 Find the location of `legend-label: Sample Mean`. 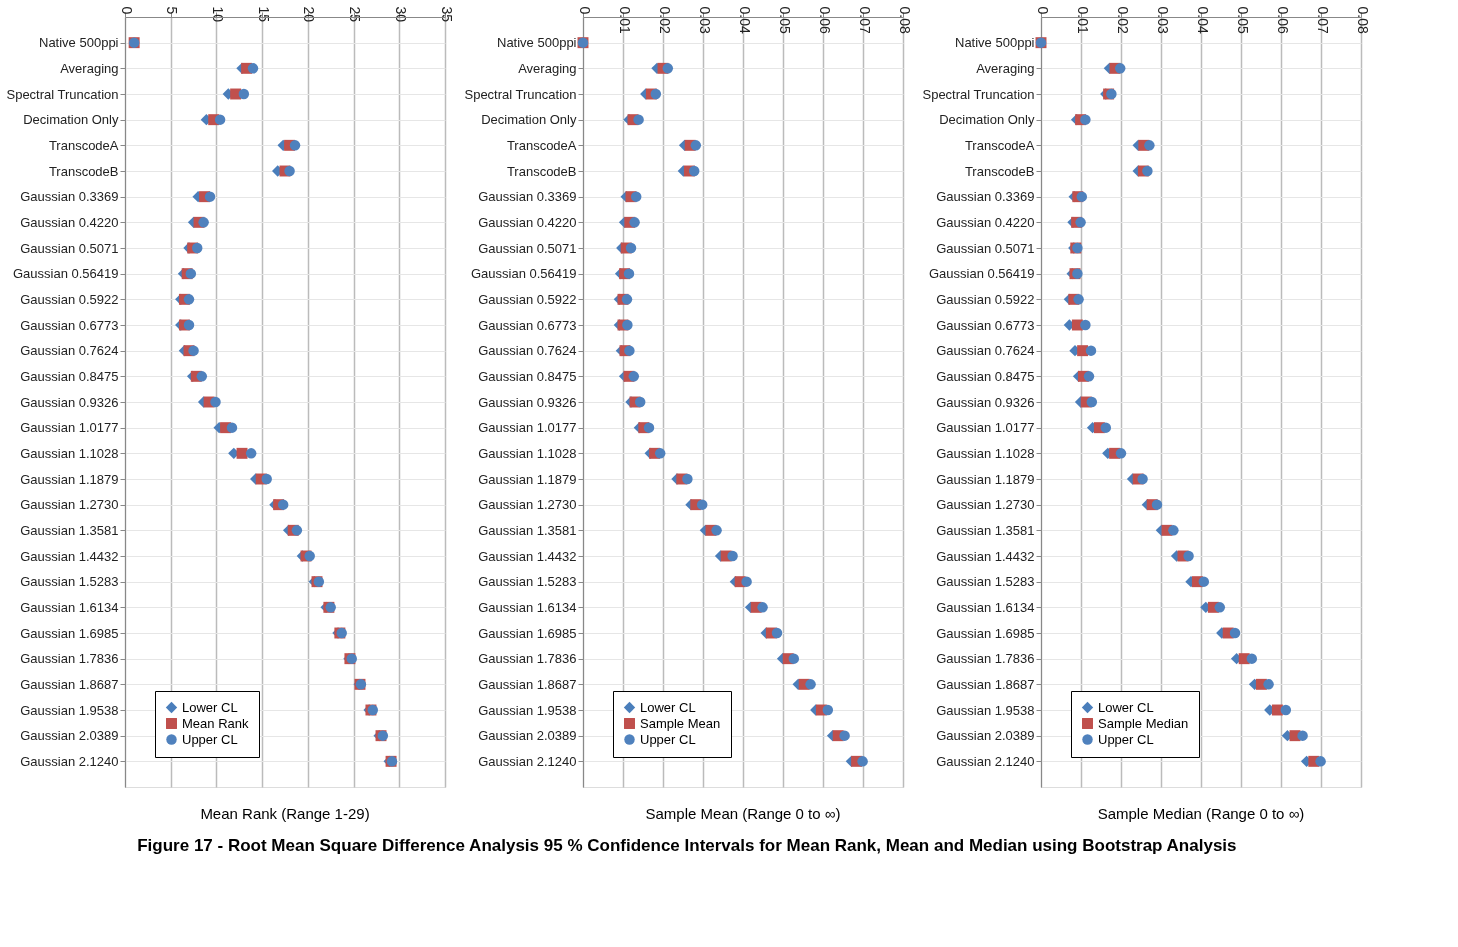

legend-label: Sample Mean is located at coordinates (680, 723).